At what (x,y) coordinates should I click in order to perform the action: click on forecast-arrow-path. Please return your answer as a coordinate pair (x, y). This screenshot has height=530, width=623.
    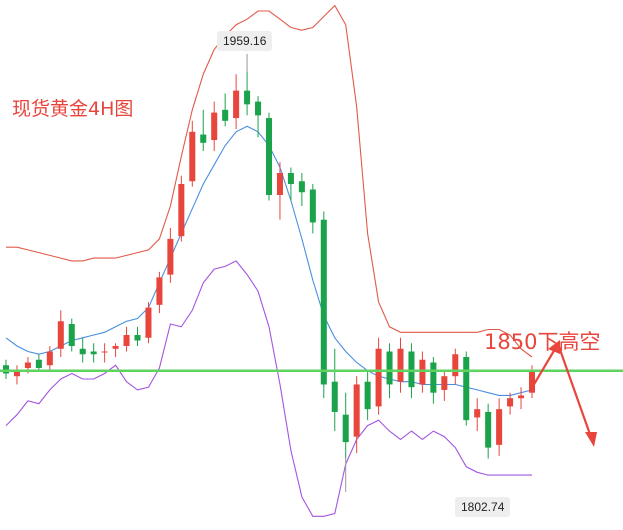
    Looking at the image, I should click on (563, 391).